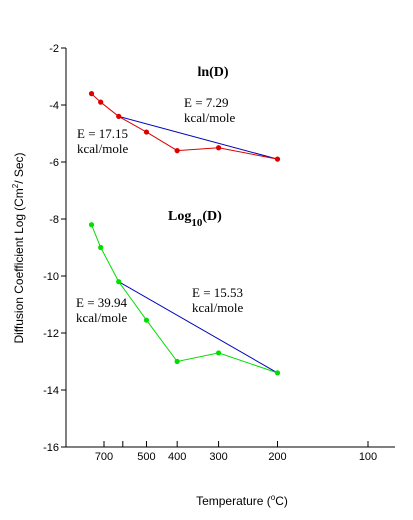 This screenshot has width=413, height=520. What do you see at coordinates (368, 457) in the screenshot?
I see `x-tick-label: 100` at bounding box center [368, 457].